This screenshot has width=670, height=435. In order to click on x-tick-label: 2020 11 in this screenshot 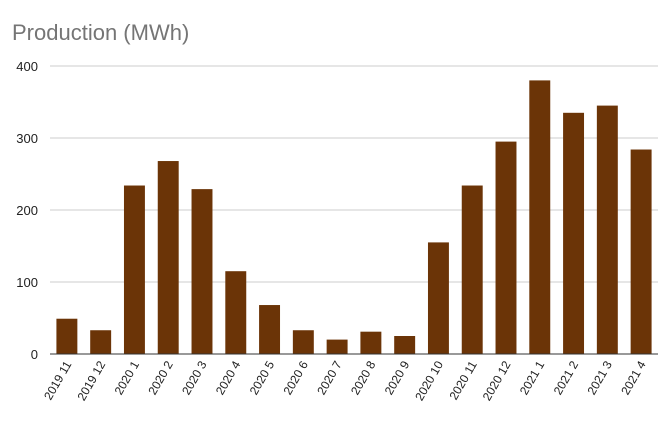, I will do `click(463, 380)`.